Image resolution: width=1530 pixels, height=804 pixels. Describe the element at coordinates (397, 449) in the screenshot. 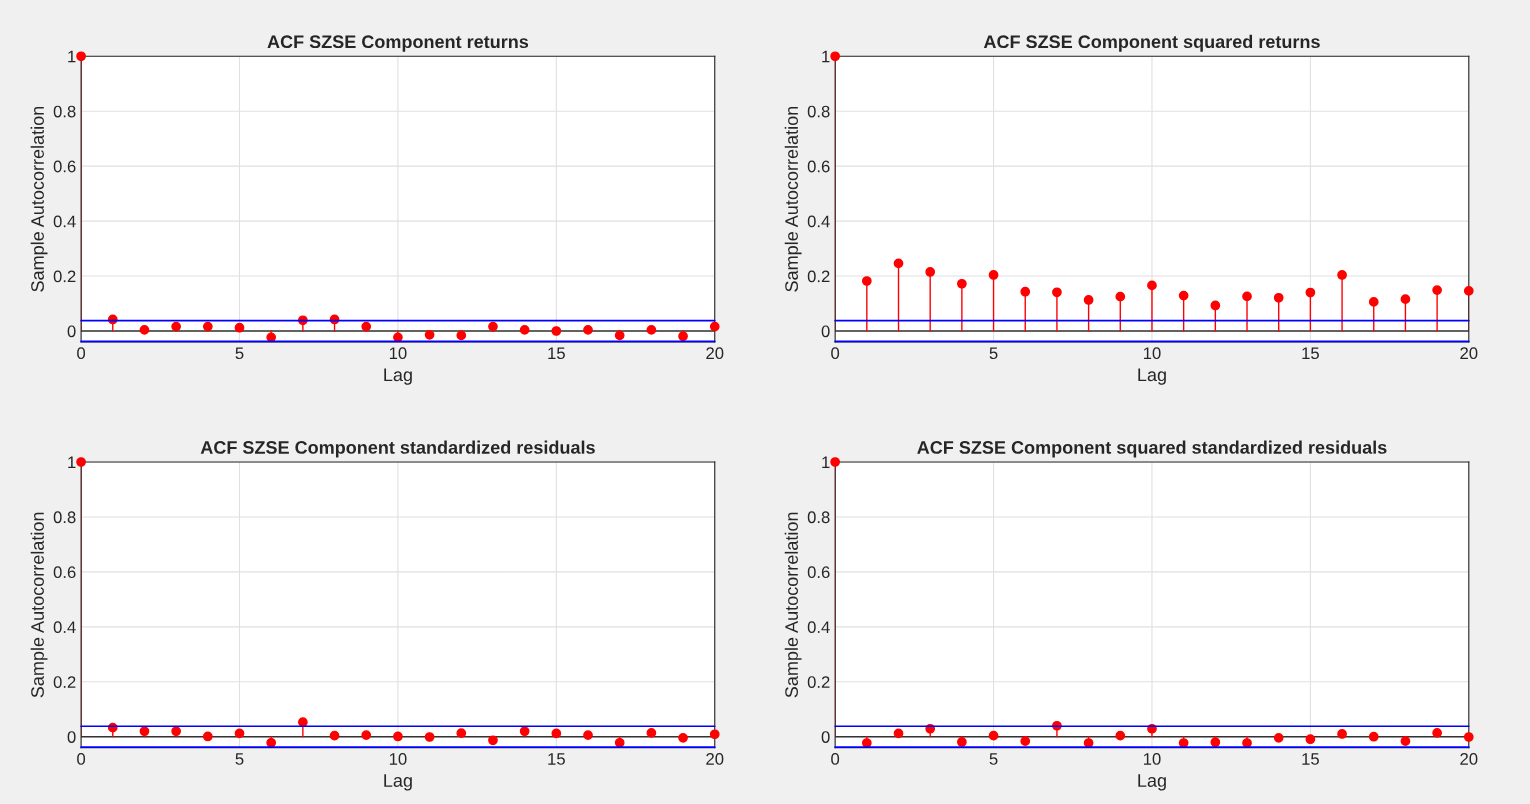

I see `chart-title: ACF SZSE Component standardized residuals` at that location.